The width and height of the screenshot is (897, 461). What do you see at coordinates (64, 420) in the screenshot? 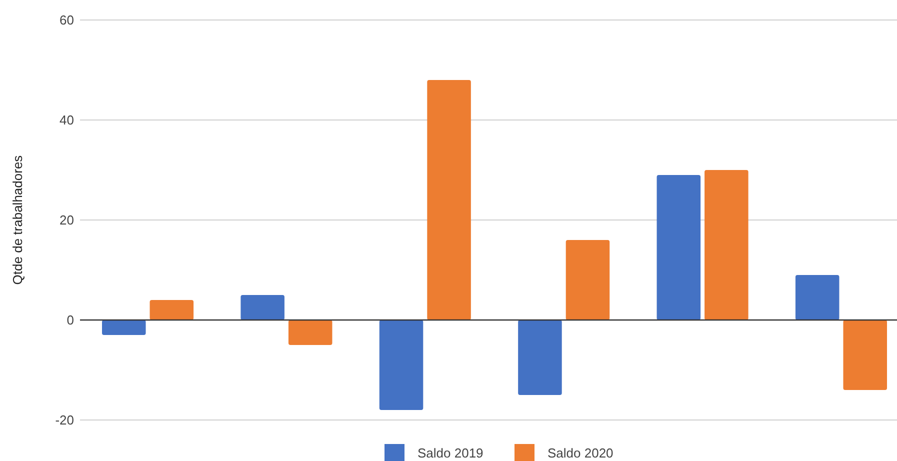
I see `y-tick-label: -20` at bounding box center [64, 420].